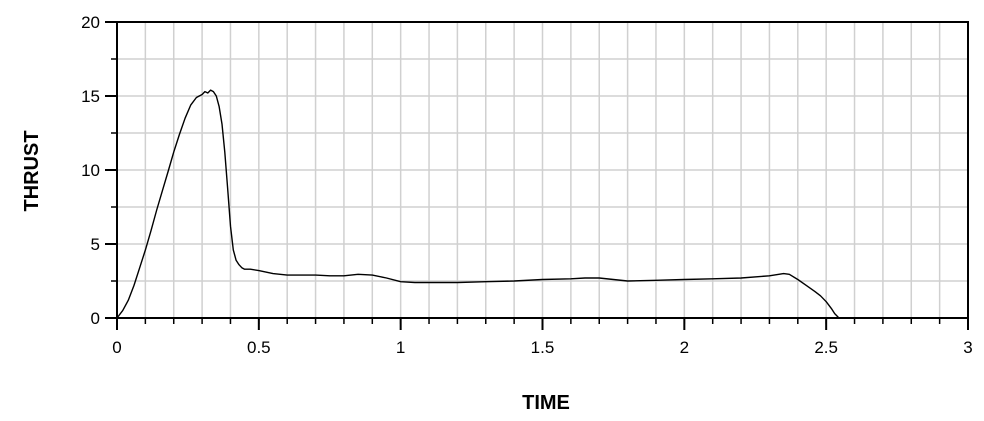 This screenshot has height=421, width=984. I want to click on y-tick-label: 10, so click(90, 170).